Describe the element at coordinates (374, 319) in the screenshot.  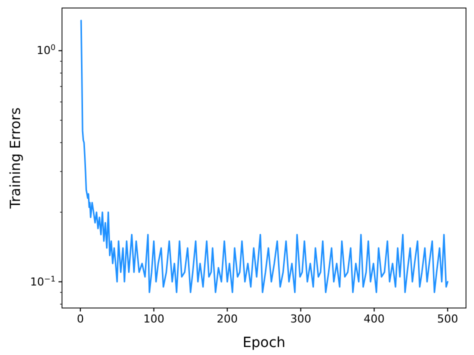
I see `x-tick-label: 400` at that location.